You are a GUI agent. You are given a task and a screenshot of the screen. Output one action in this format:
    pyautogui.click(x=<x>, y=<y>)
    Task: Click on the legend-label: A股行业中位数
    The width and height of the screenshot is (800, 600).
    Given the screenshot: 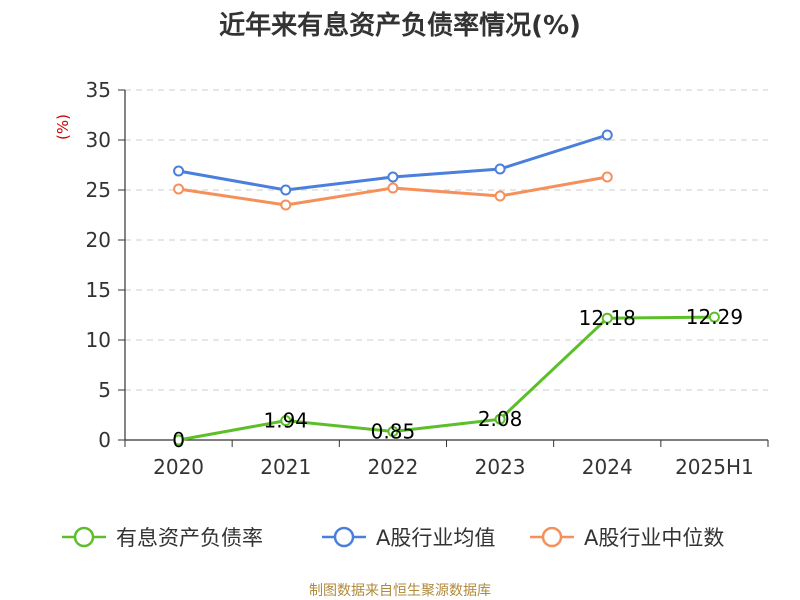 What is the action you would take?
    pyautogui.click(x=654, y=538)
    